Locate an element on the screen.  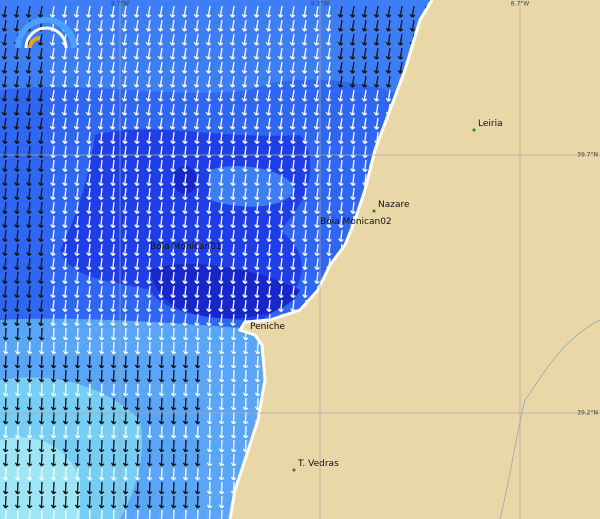
lon-label: 9.2°W is located at coordinates (320, 4).